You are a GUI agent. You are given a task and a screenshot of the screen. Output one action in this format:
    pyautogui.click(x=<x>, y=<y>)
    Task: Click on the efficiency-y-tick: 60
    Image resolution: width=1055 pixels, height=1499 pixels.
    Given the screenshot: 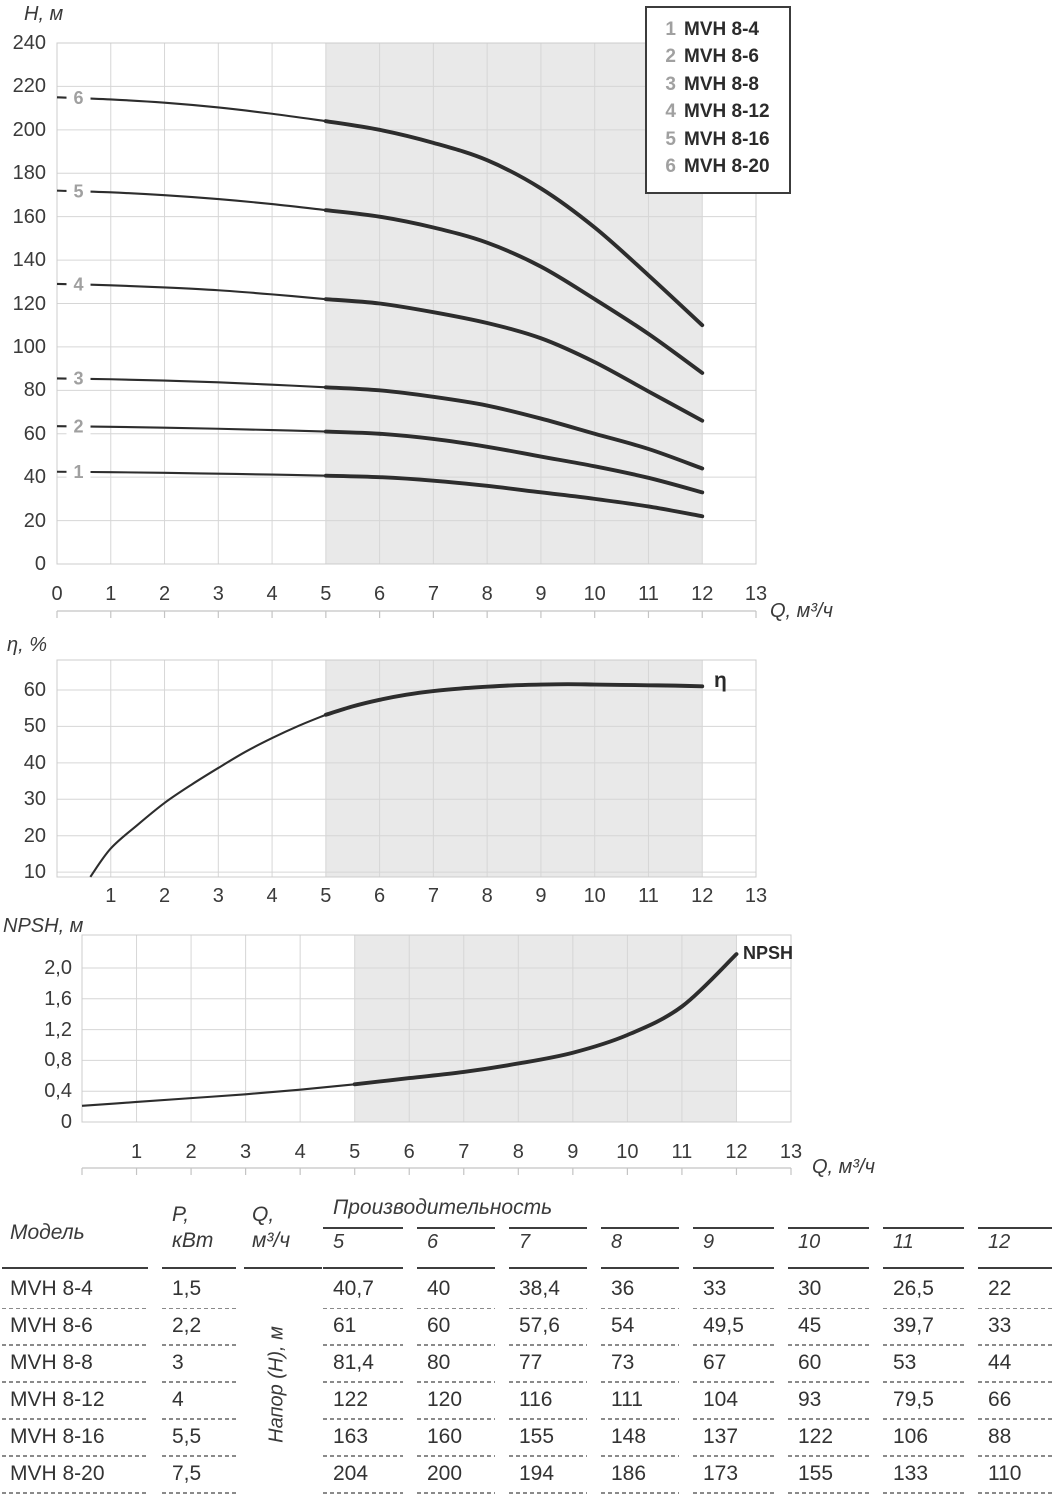 What is the action you would take?
    pyautogui.click(x=34, y=689)
    